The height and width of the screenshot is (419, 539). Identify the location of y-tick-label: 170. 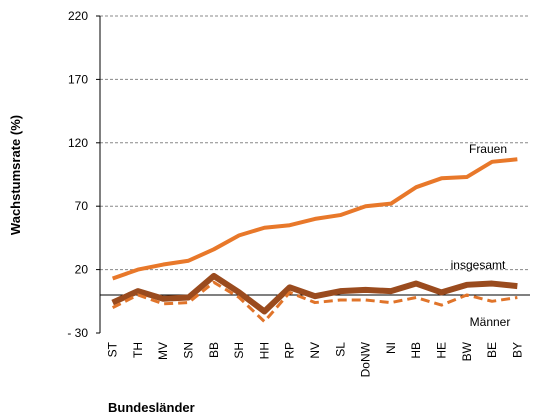
(78, 79).